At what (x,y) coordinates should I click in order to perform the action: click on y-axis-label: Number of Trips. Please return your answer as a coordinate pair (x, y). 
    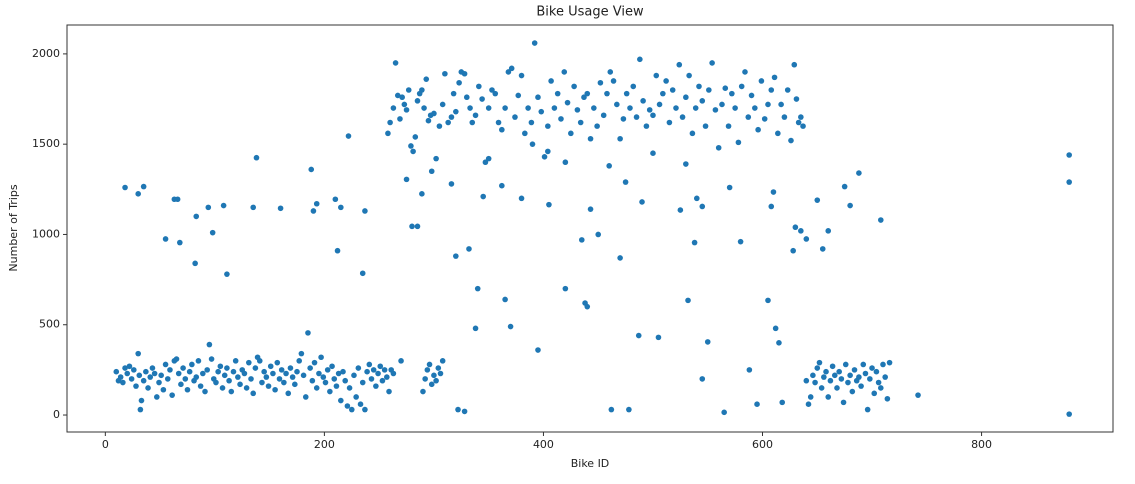
    Looking at the image, I should click on (13, 227).